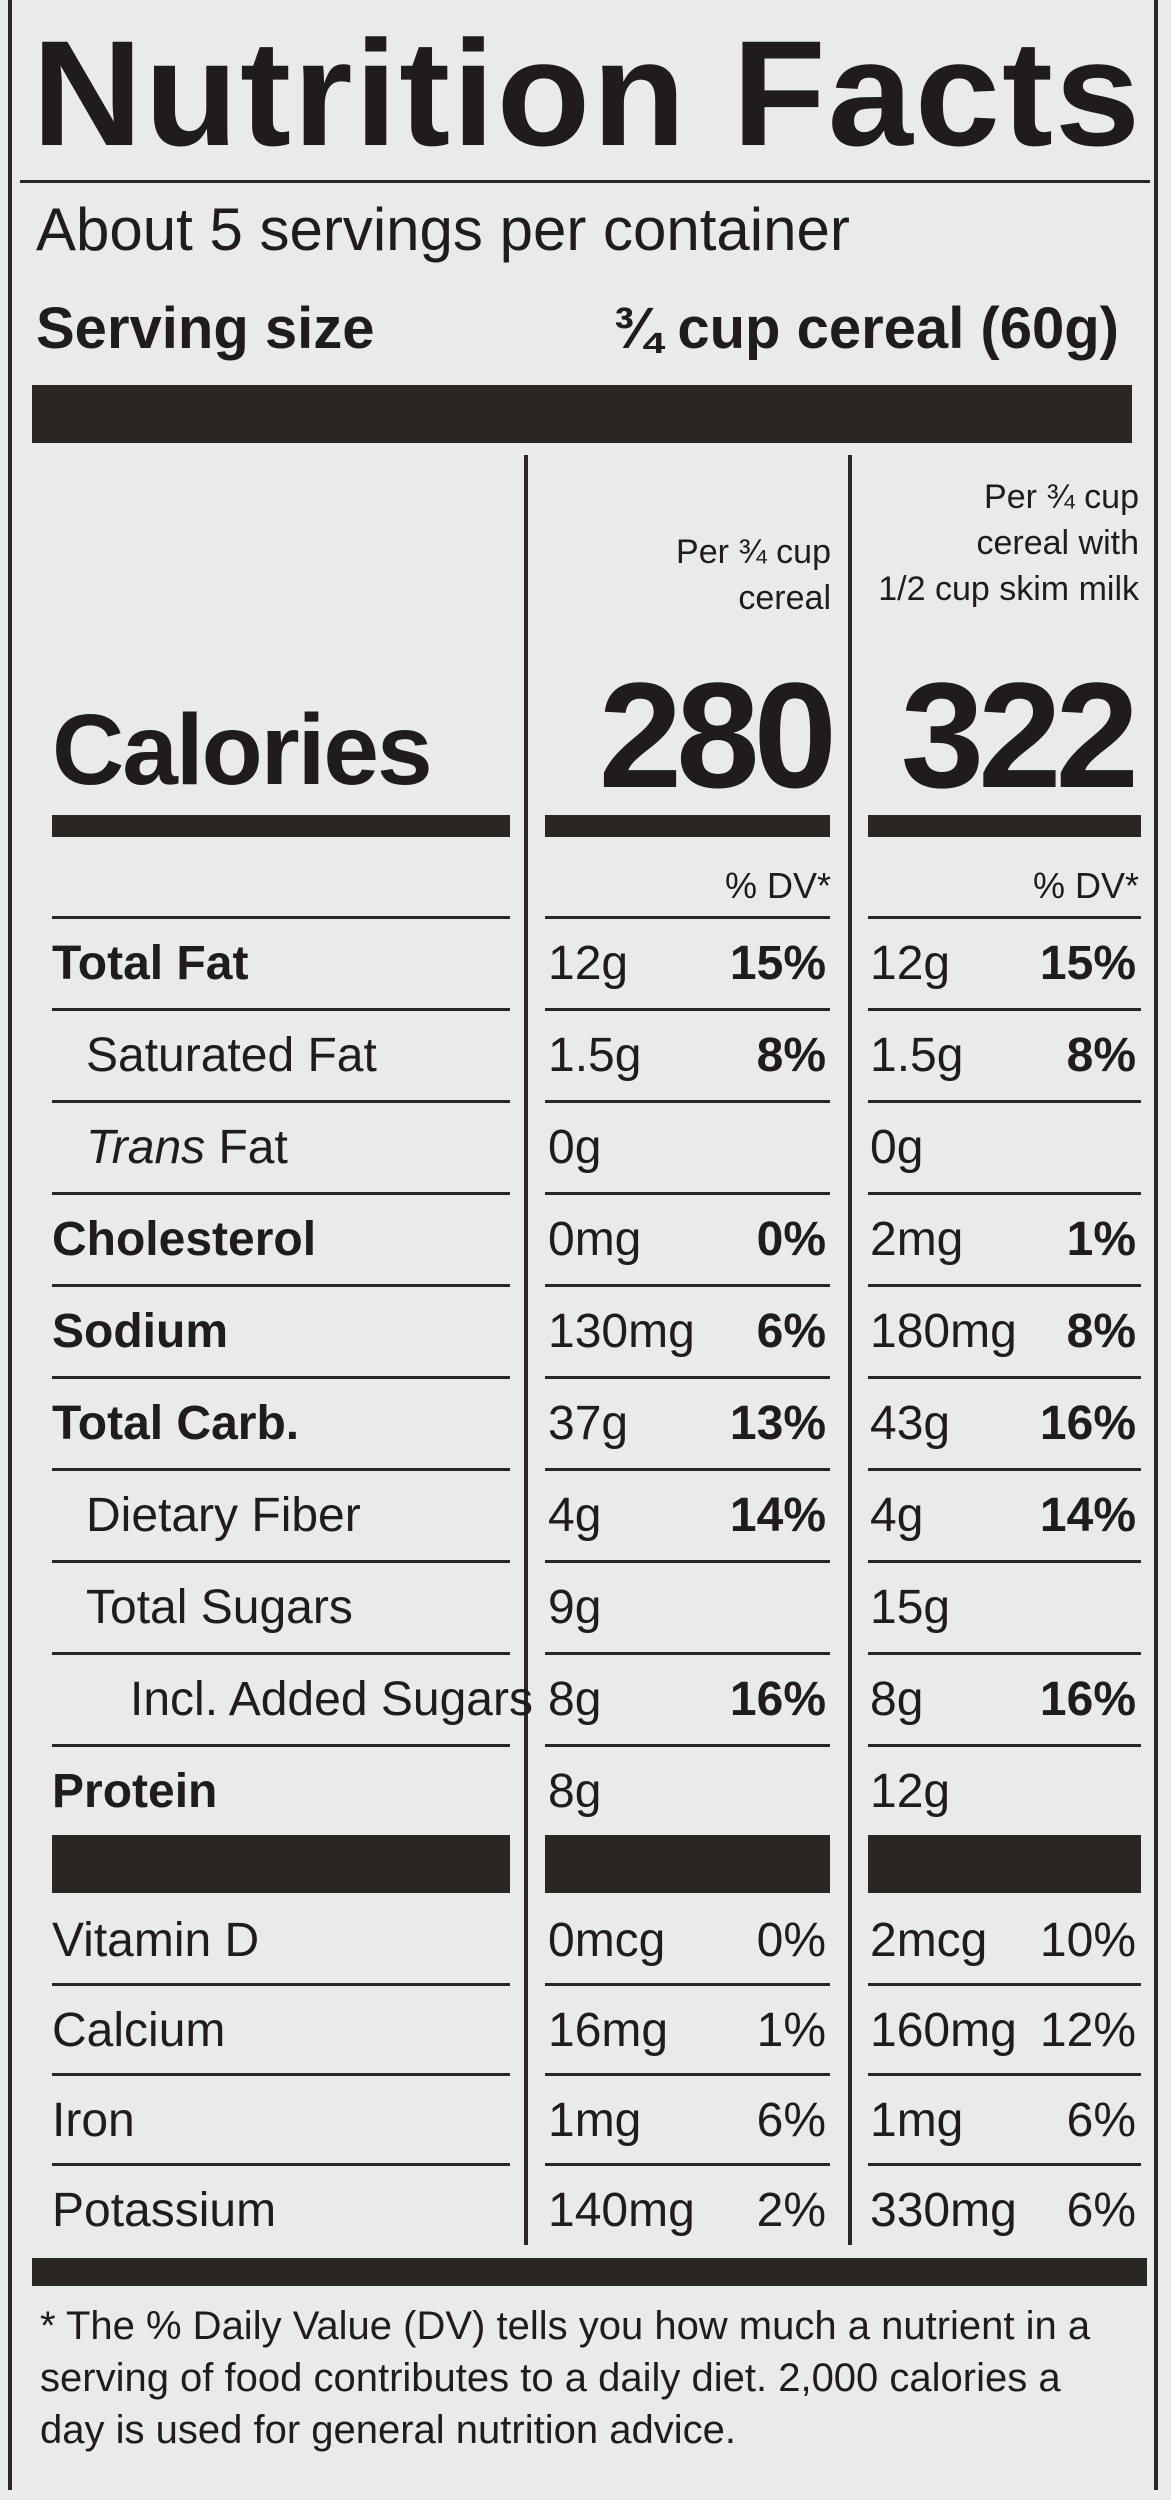 This screenshot has width=1171, height=2500. What do you see at coordinates (929, 1940) in the screenshot?
I see `vitamin-col2-amount: 2mcg` at bounding box center [929, 1940].